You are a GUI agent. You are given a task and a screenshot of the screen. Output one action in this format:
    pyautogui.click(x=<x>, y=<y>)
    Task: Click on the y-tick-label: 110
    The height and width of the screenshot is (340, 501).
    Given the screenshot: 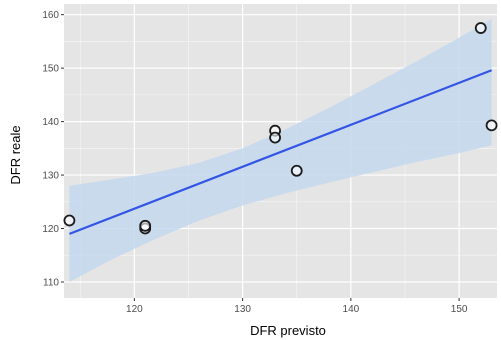 What is the action you would take?
    pyautogui.click(x=51, y=282)
    